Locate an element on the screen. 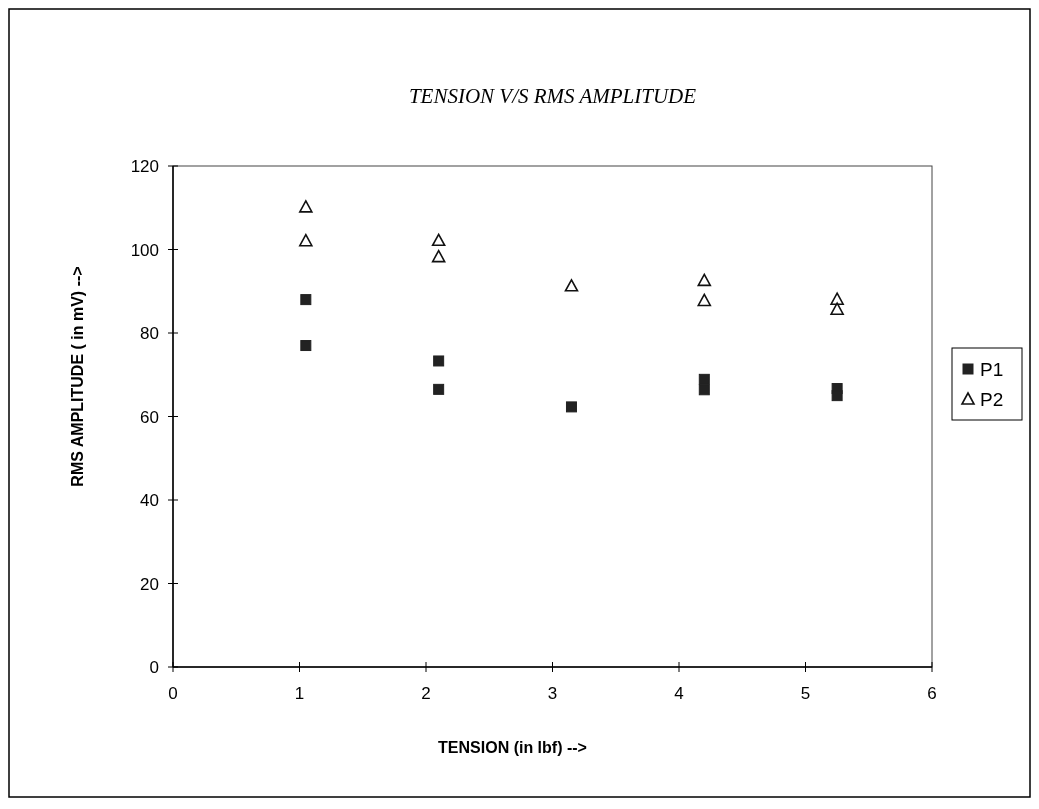 Image resolution: width=1039 pixels, height=809 pixels. y-tick-label: 20 is located at coordinates (149, 584).